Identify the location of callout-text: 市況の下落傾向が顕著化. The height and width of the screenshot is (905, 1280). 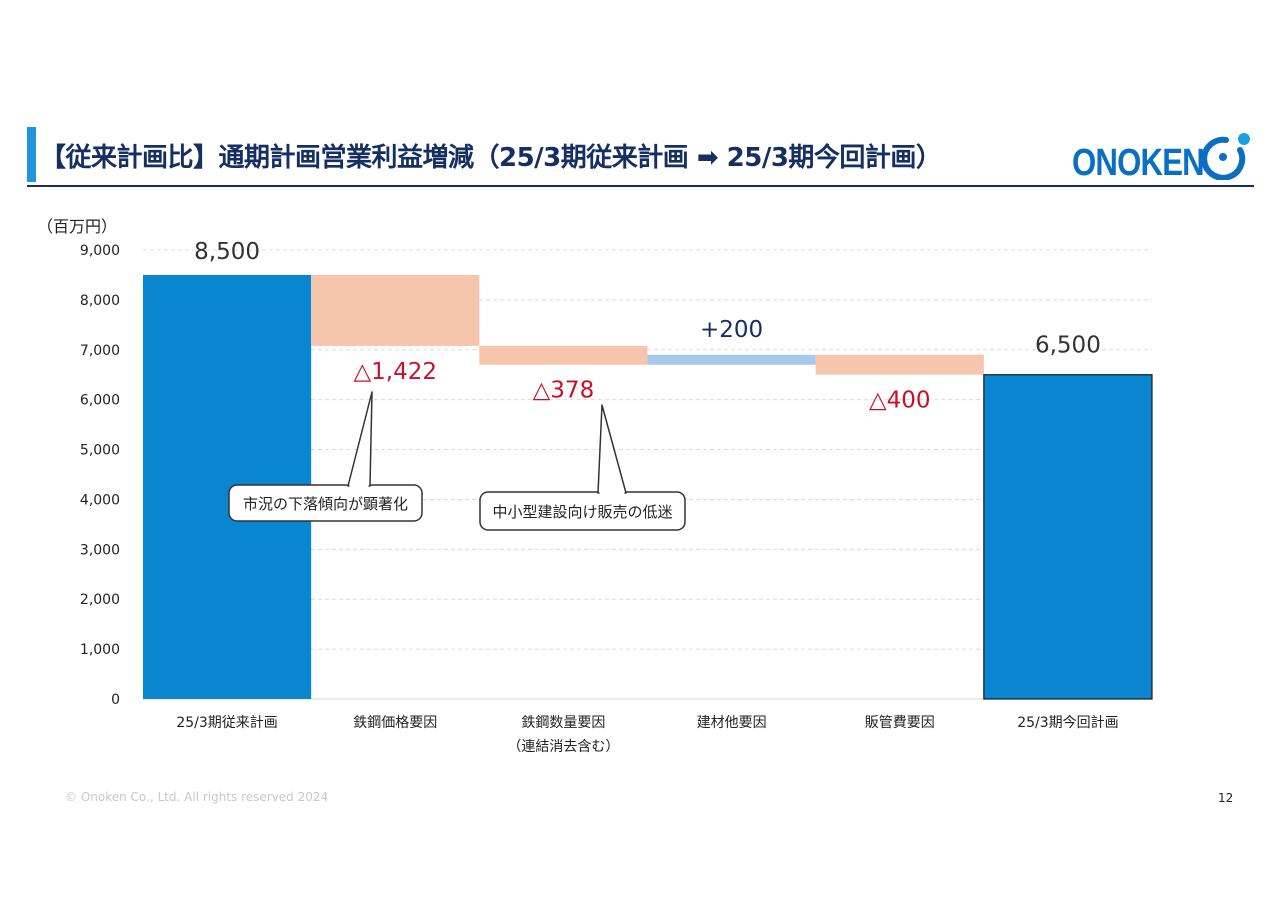
(325, 504).